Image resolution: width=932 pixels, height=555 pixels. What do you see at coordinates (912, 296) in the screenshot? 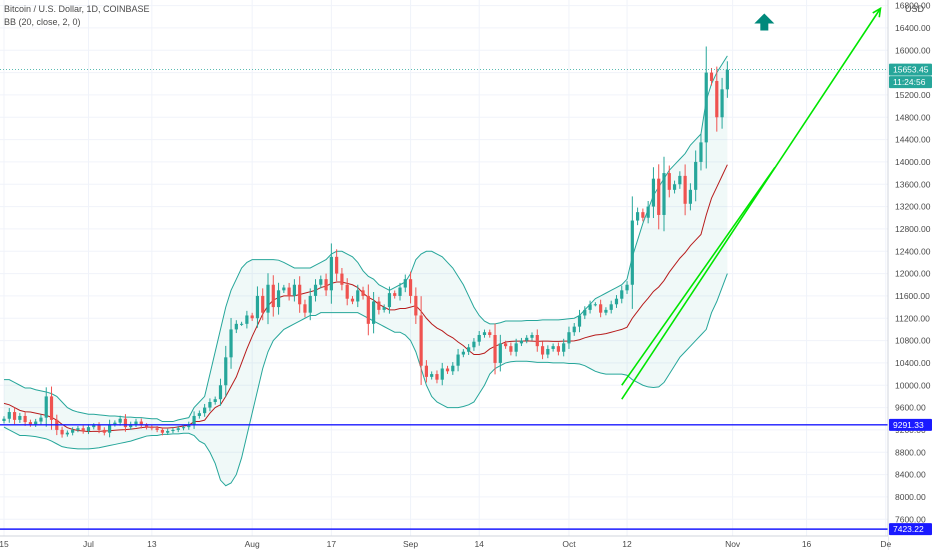
I see `price-tick-label: 11600.00` at bounding box center [912, 296].